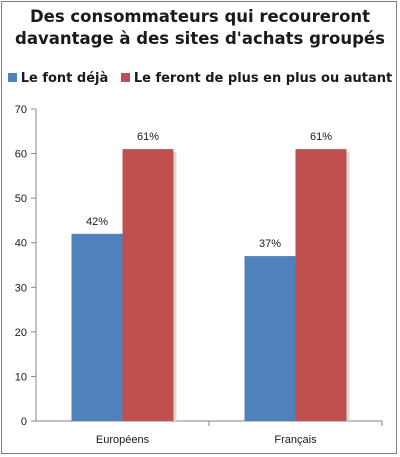 The height and width of the screenshot is (457, 400). What do you see at coordinates (24, 422) in the screenshot?
I see `y-tick-label: 0` at bounding box center [24, 422].